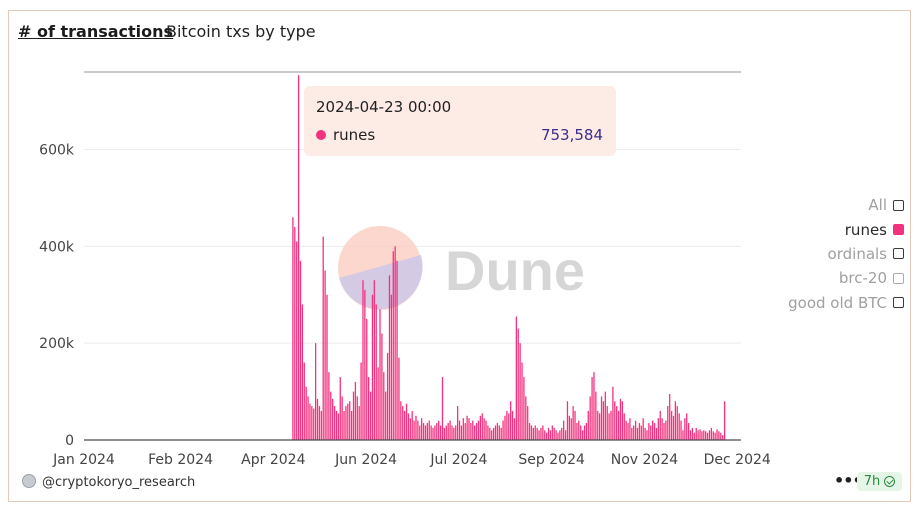 Image resolution: width=921 pixels, height=514 pixels. Describe the element at coordinates (515, 270) in the screenshot. I see `watermark-text: Dune` at that location.